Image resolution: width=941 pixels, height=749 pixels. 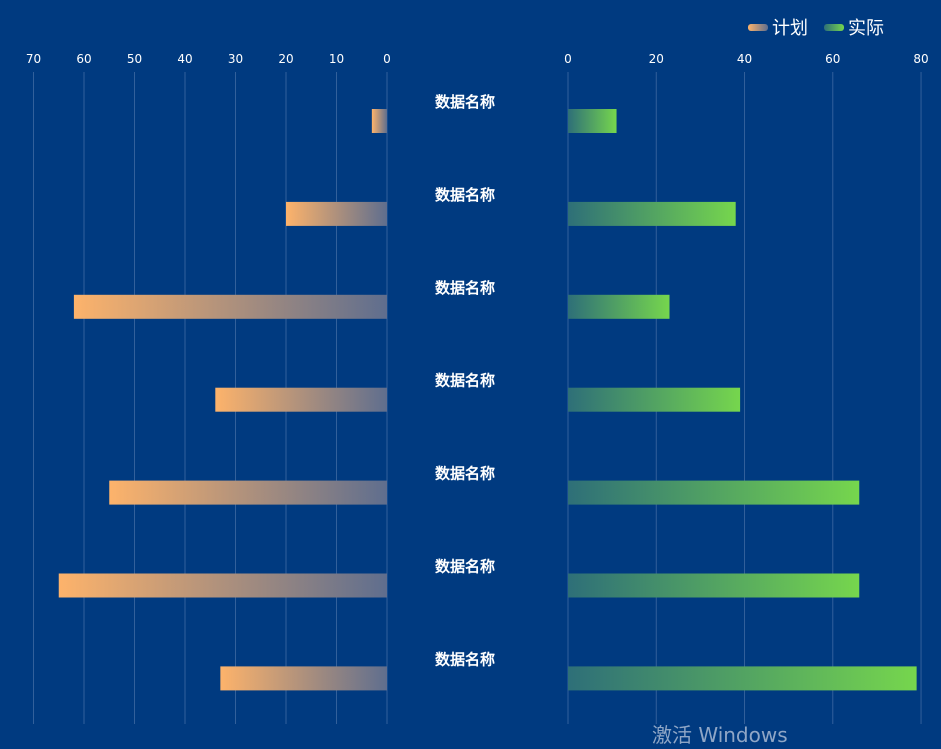 What do you see at coordinates (834, 27) in the screenshot?
I see `legend-swatch-actual` at bounding box center [834, 27].